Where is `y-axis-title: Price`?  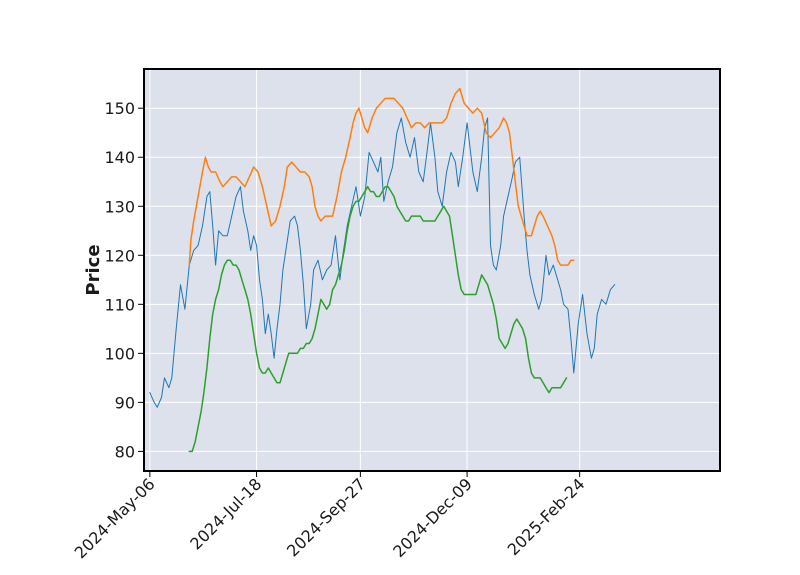
y-axis-title: Price is located at coordinates (93, 269).